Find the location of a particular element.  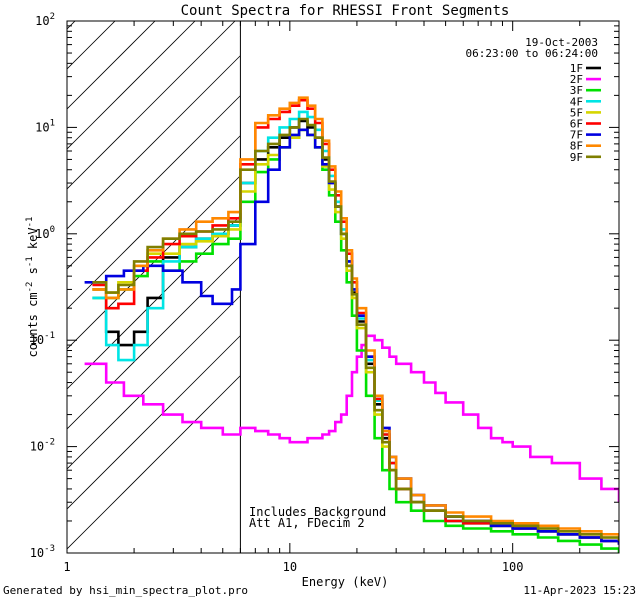

legend-label-8F: 8F is located at coordinates (576, 146).